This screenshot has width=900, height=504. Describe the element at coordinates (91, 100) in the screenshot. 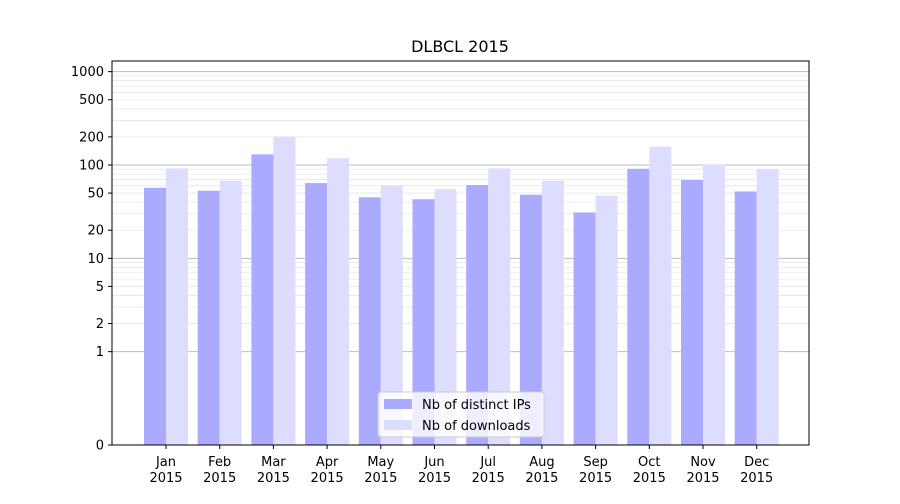

I see `y-tick-label: 500` at that location.